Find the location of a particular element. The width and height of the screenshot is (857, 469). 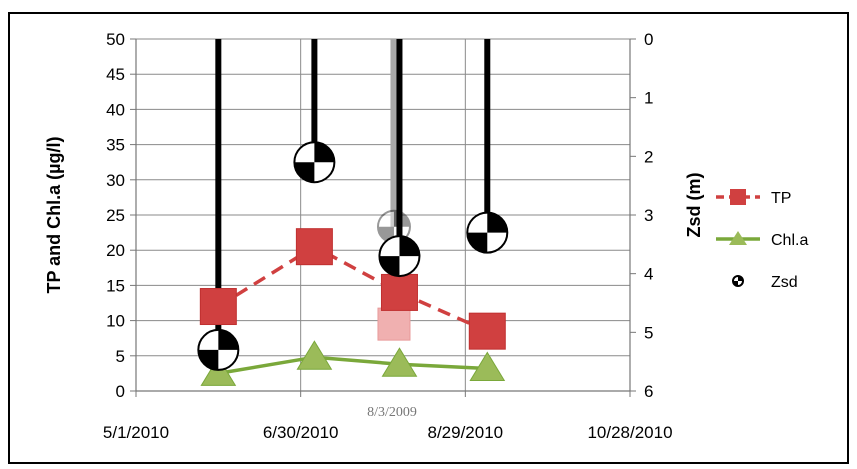

legend-marker-chla is located at coordinates (738, 238).